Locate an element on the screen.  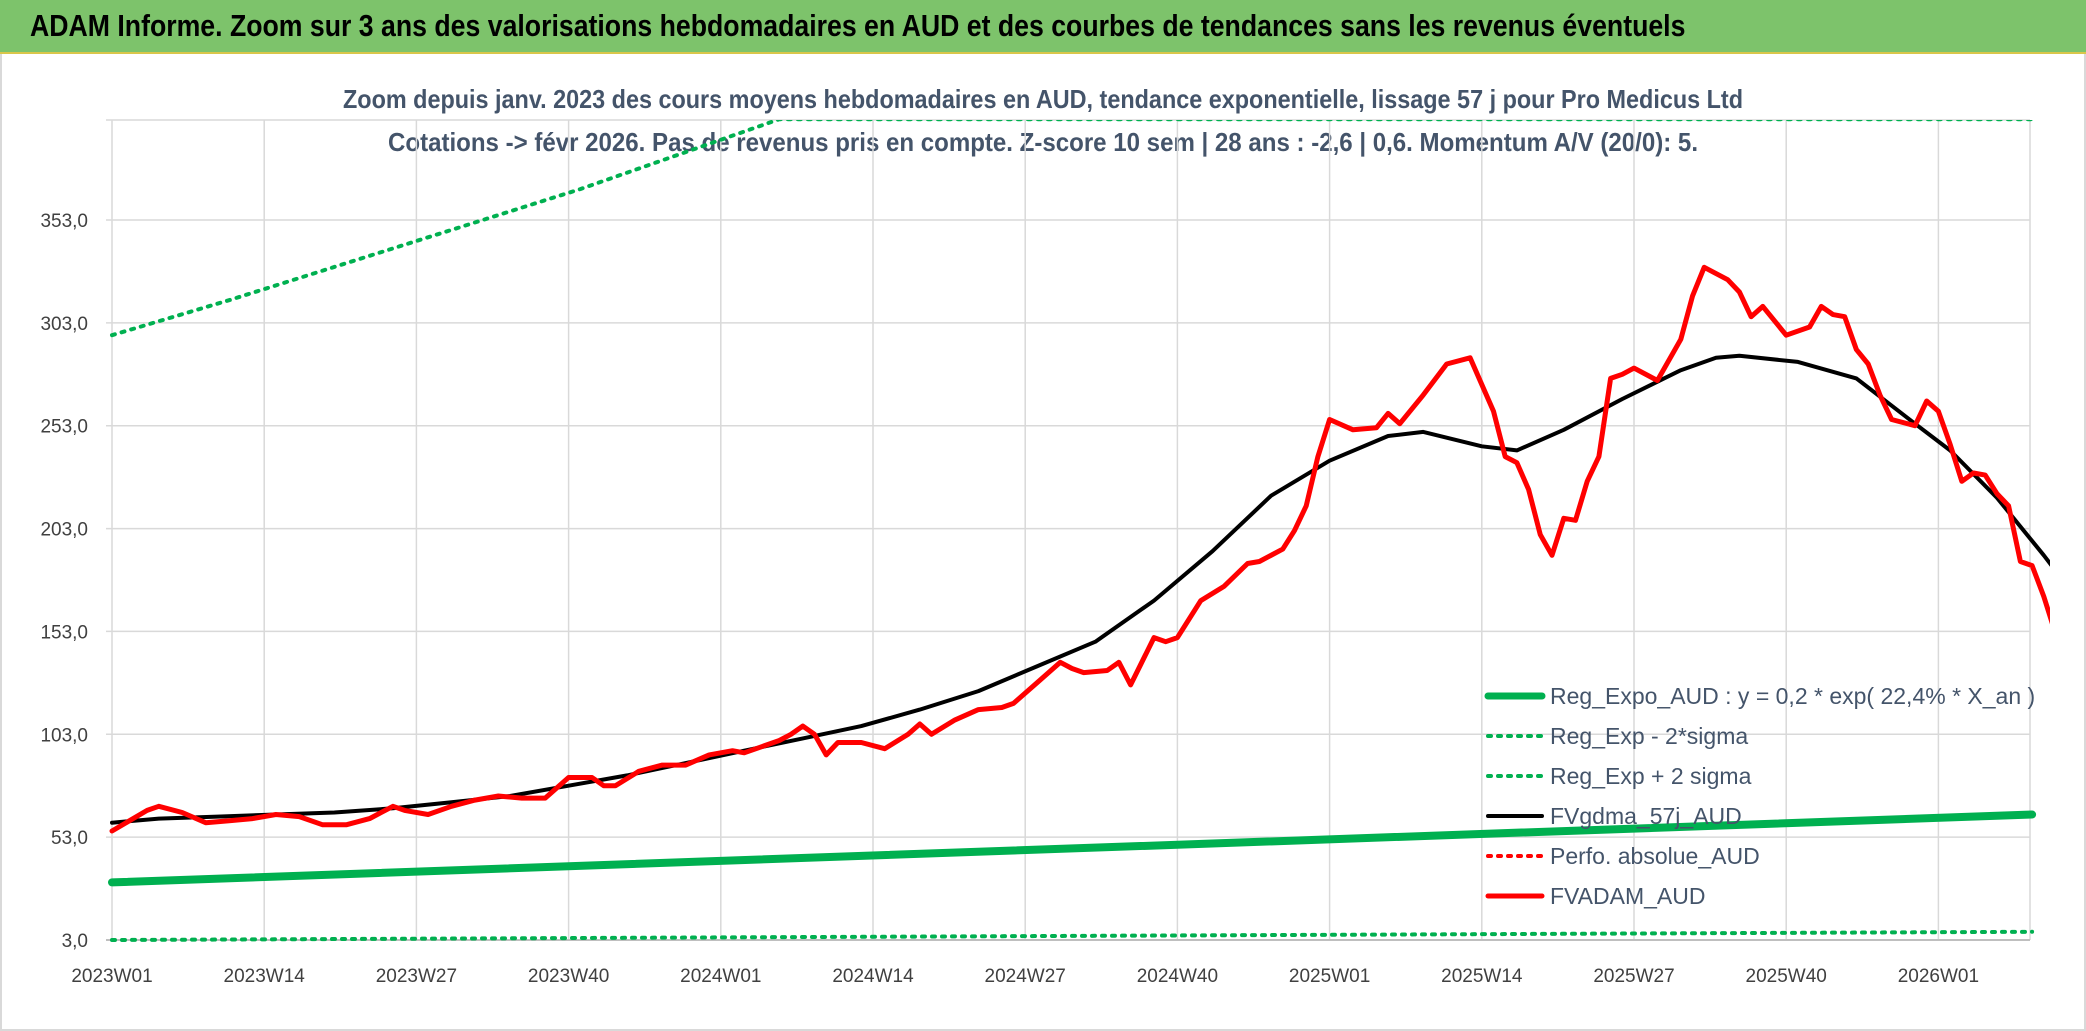
x-tick-label: 2024W01 is located at coordinates (720, 976).